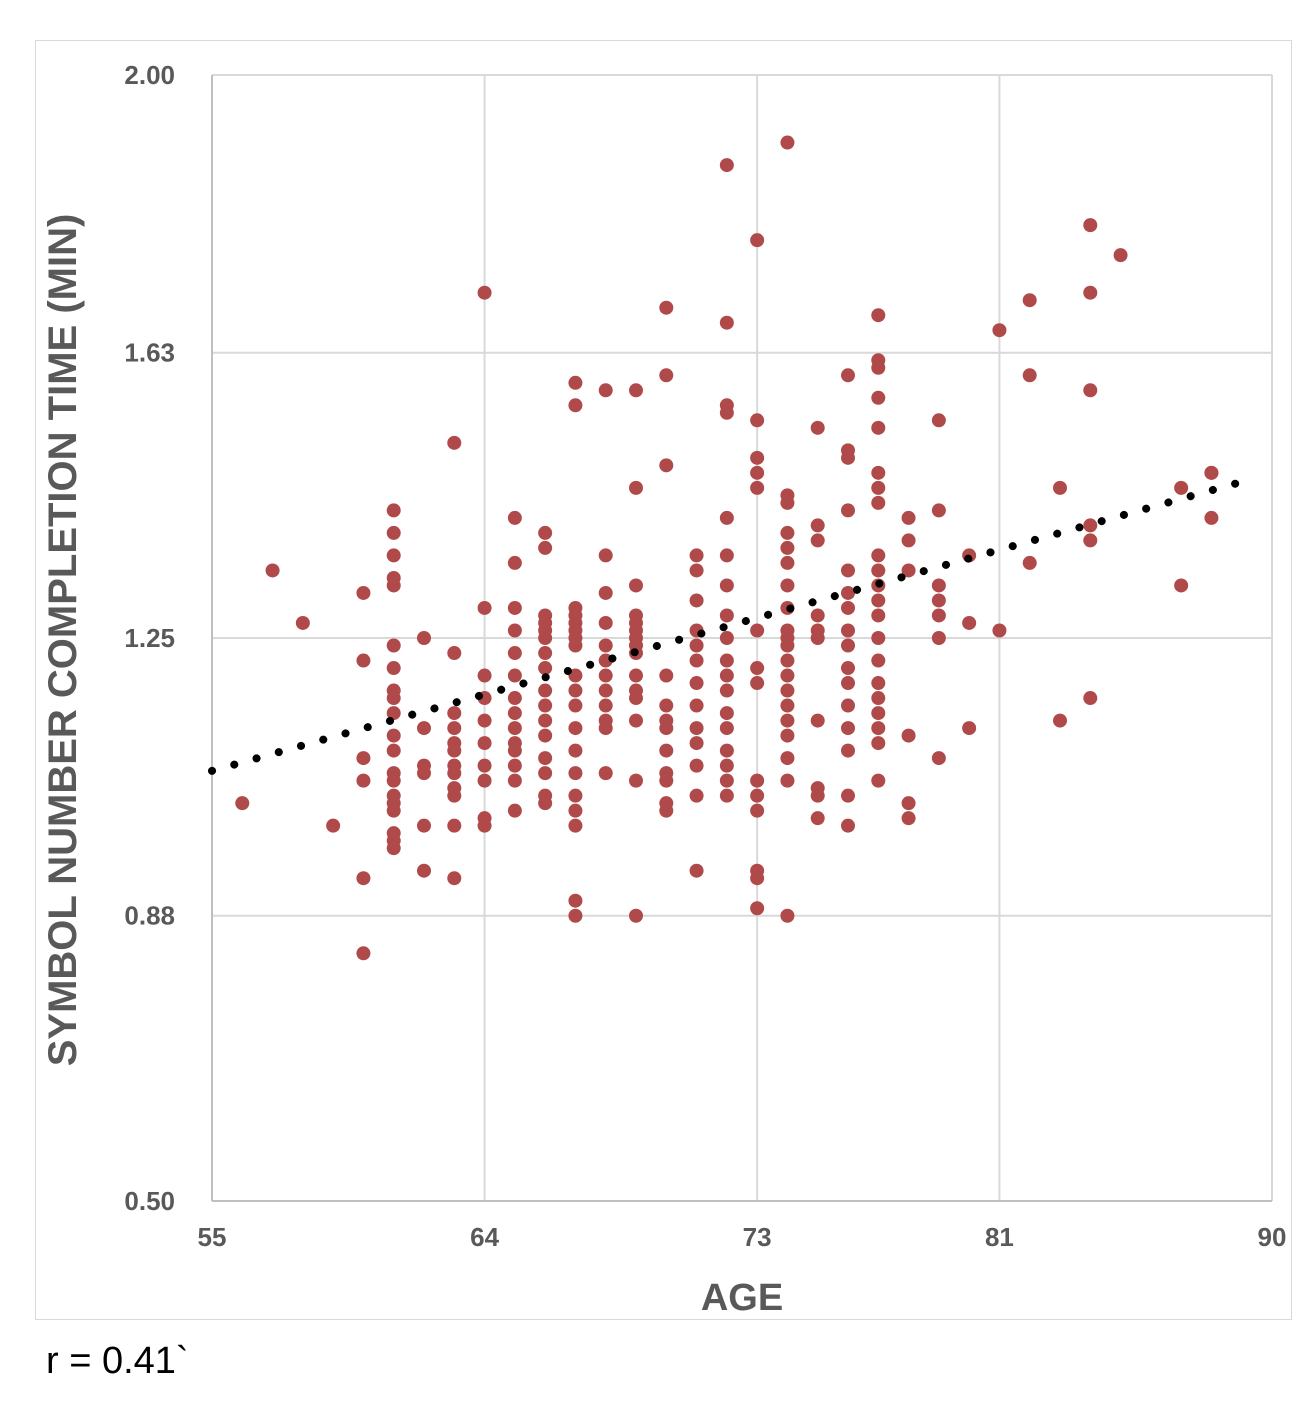 This screenshot has height=1404, width=1314. What do you see at coordinates (757, 1237) in the screenshot?
I see `x-tick-label: 73` at bounding box center [757, 1237].